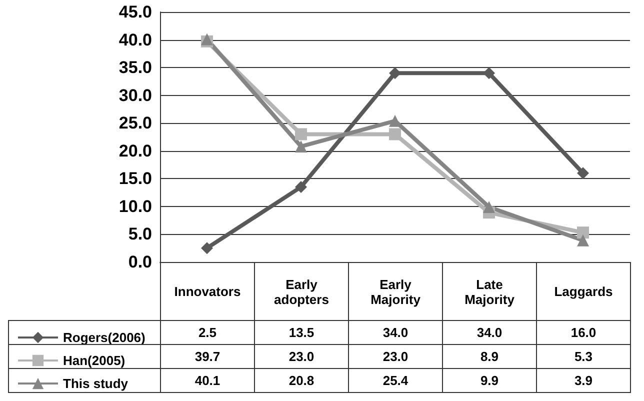 This screenshot has height=401, width=644. Describe the element at coordinates (489, 356) in the screenshot. I see `data-label: 8.9` at that location.